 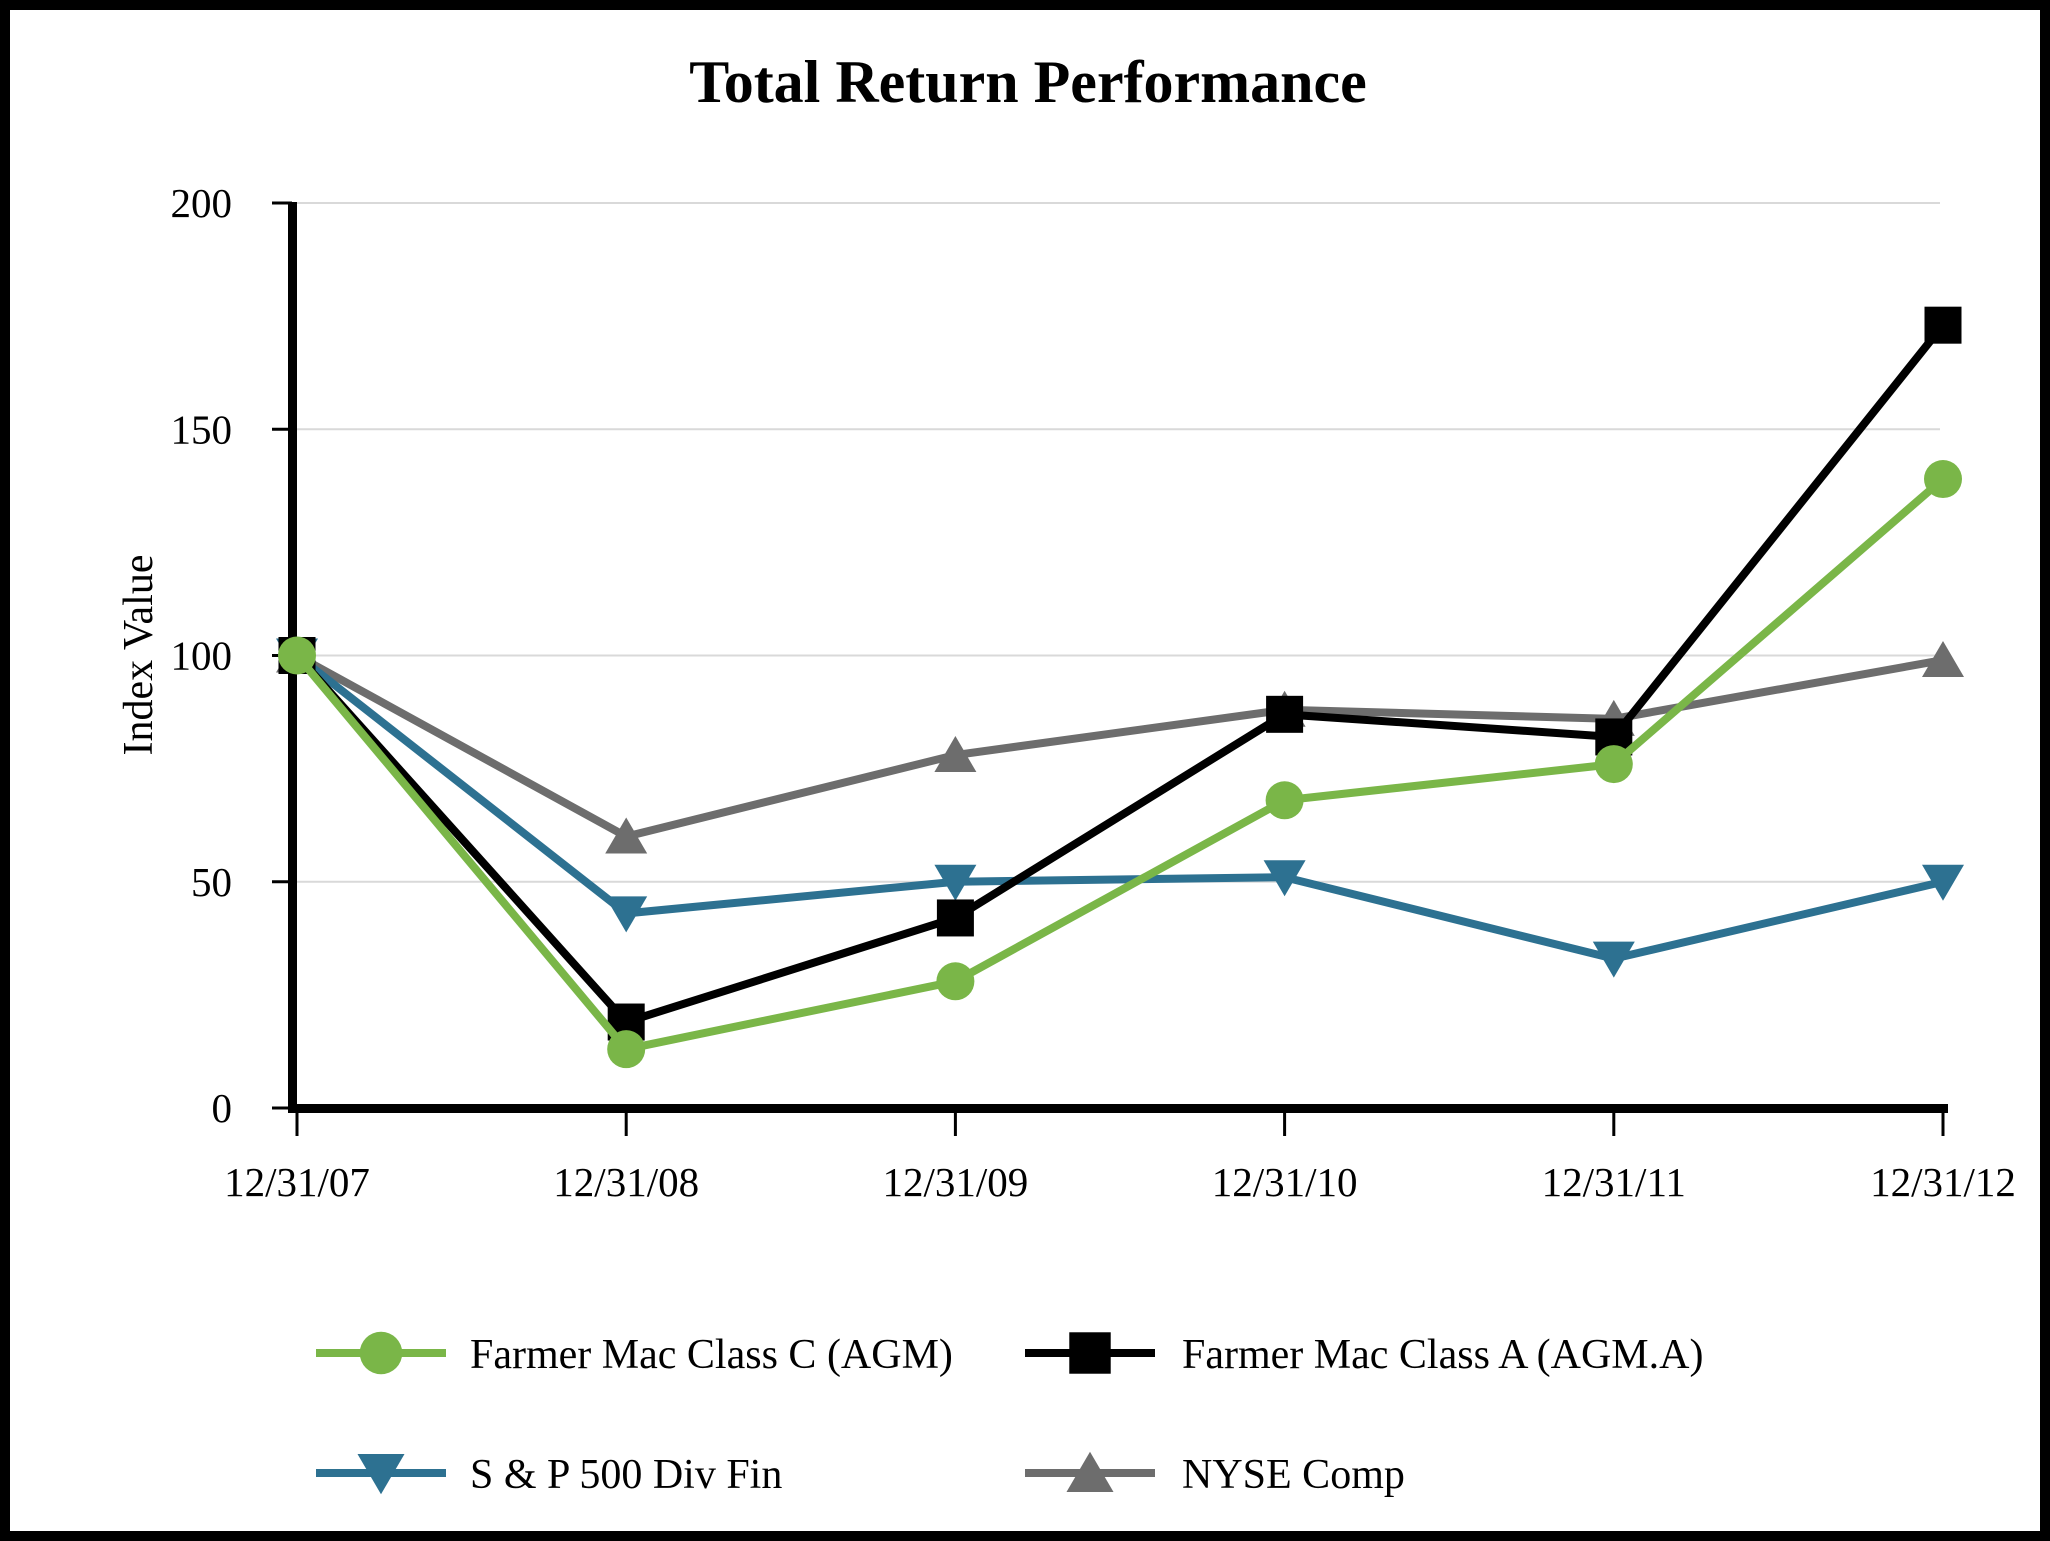 I want to click on legend-marker-triangle-up, so click(x=1090, y=1472).